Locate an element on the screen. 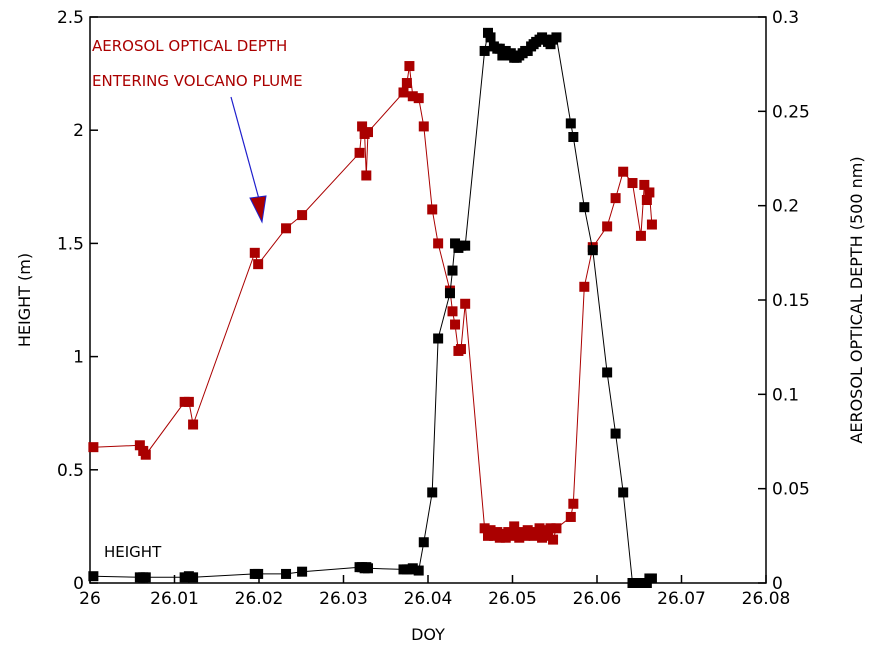 This screenshot has width=869, height=646. x-tick-label: 26.02 is located at coordinates (259, 599).